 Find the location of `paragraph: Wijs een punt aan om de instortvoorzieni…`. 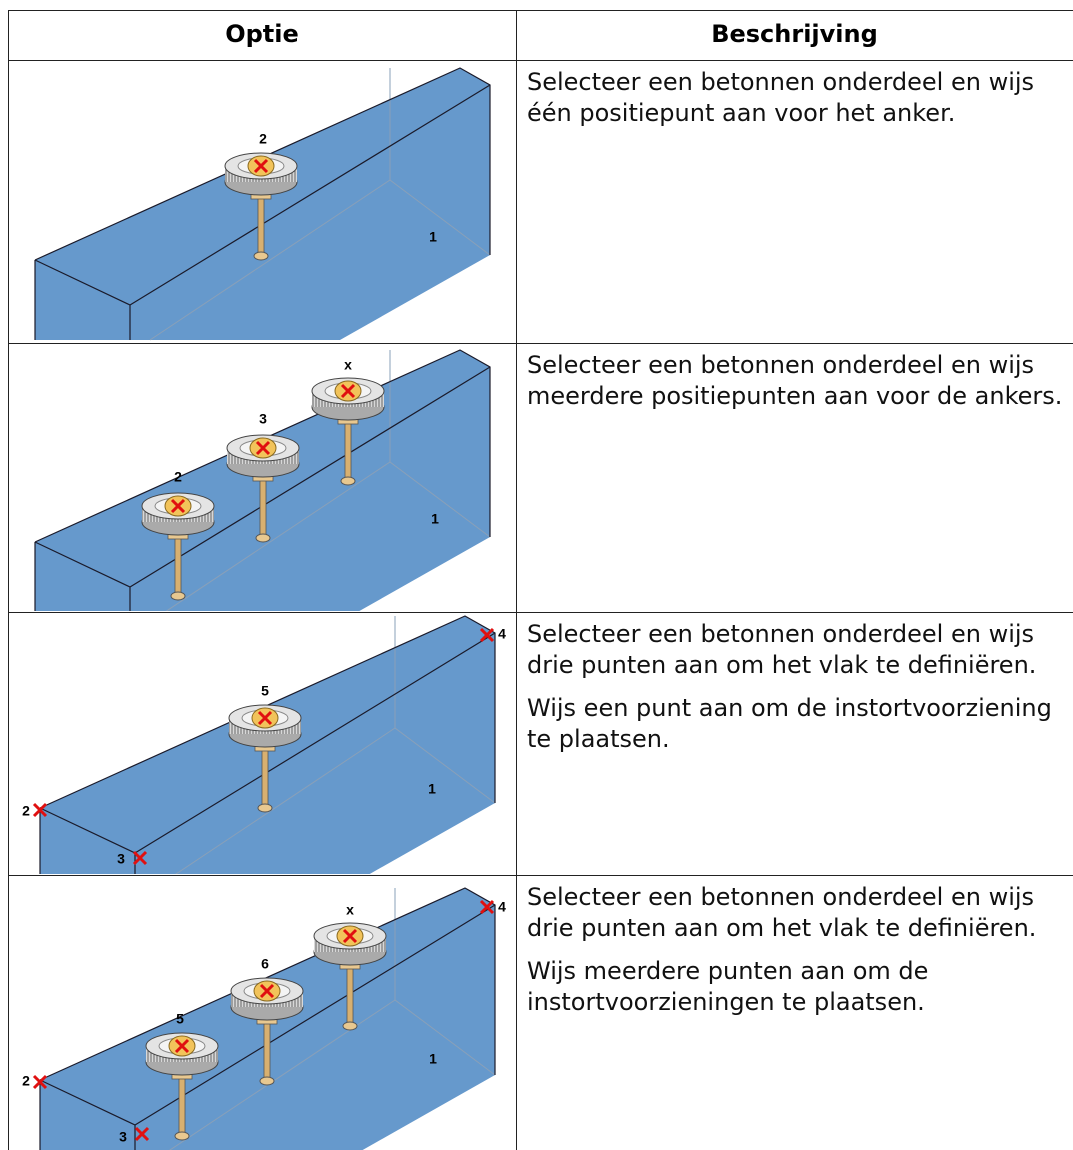

paragraph: Wijs een punt aan om de instortvoorzieni… is located at coordinates (789, 723).